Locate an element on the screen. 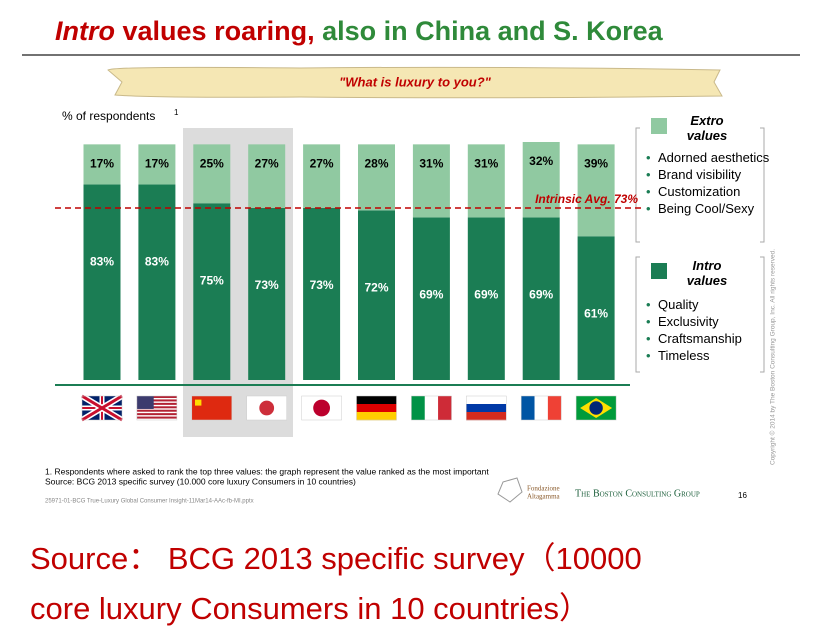 The image size is (825, 632). legend-list: QualityExclusivityCraftsmanshipTimeless is located at coordinates (708, 330).